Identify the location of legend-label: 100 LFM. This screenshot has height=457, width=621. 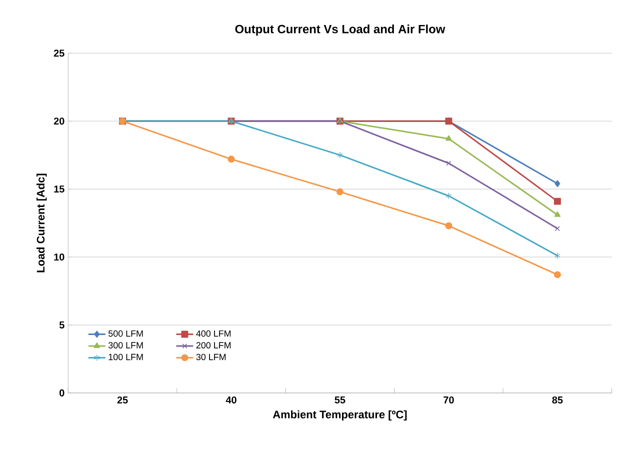
(125, 357).